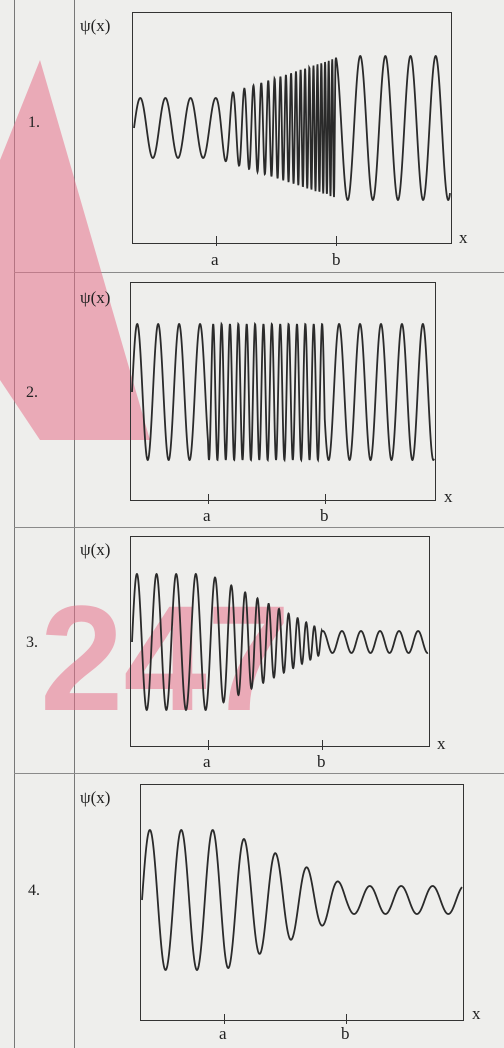  What do you see at coordinates (32, 392) in the screenshot?
I see `option-number-2: 2.` at bounding box center [32, 392].